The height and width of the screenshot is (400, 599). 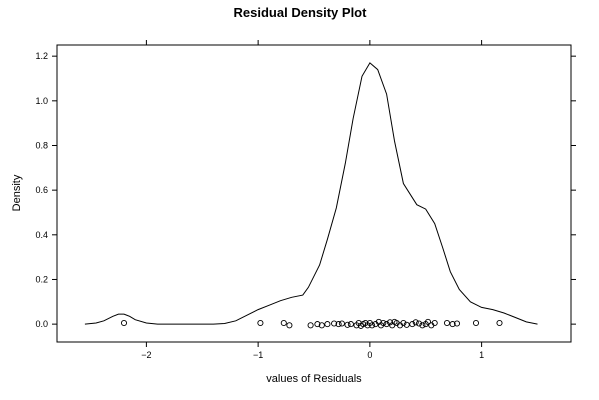 What do you see at coordinates (369, 355) in the screenshot?
I see `x-tick-label: 0` at bounding box center [369, 355].